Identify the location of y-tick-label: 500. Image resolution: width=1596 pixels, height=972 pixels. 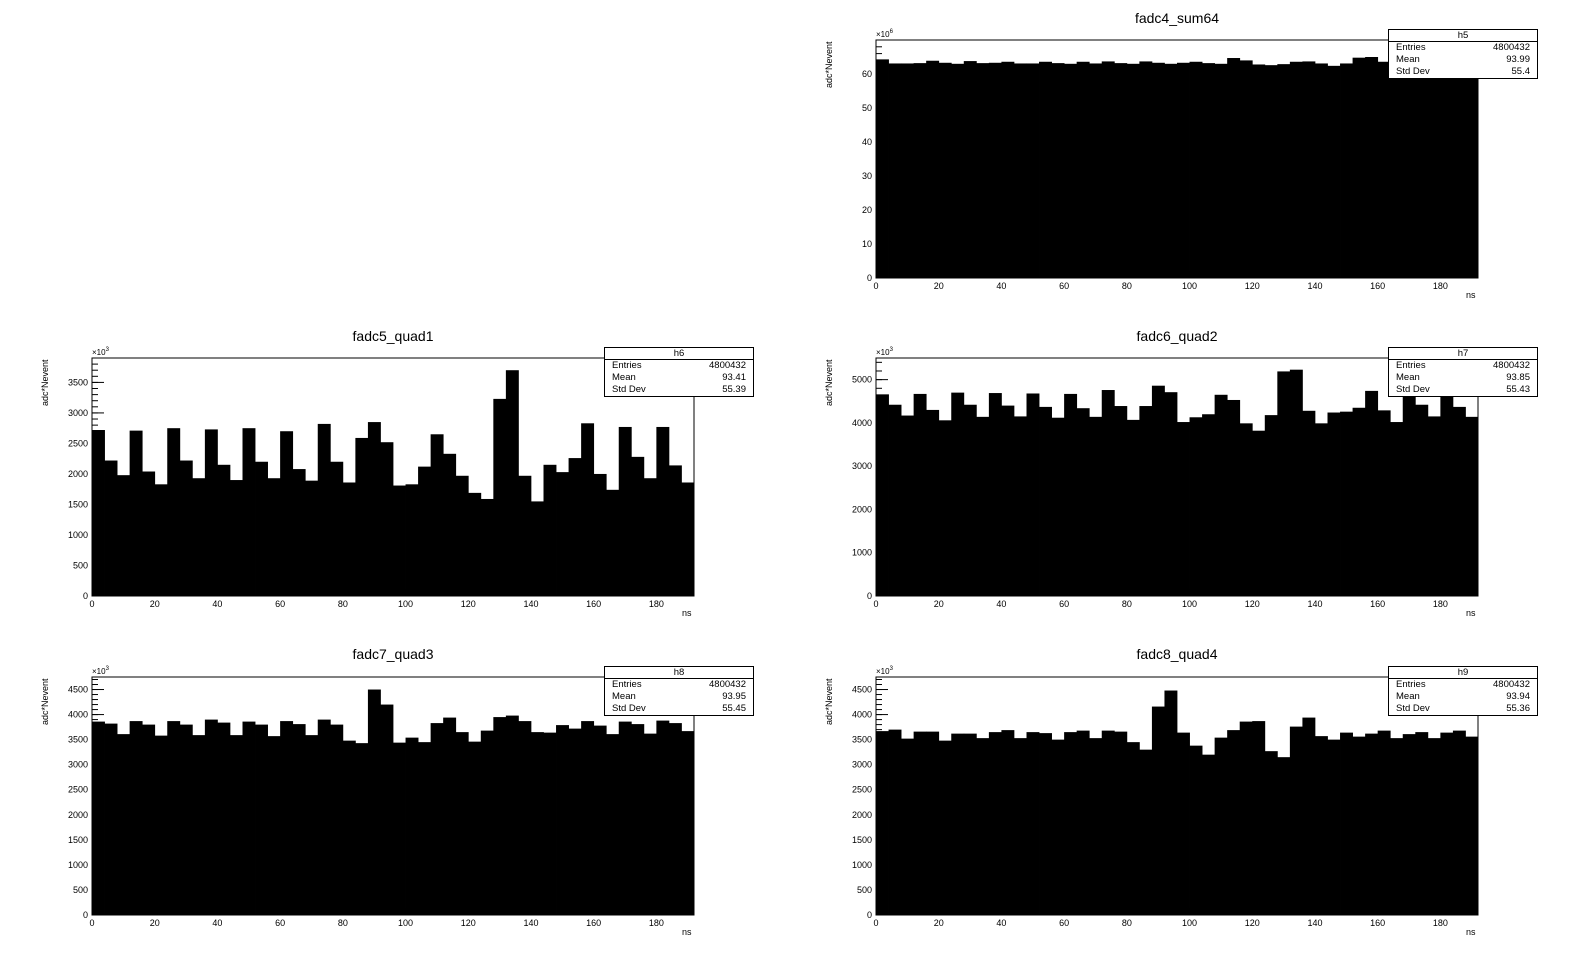
(864, 890).